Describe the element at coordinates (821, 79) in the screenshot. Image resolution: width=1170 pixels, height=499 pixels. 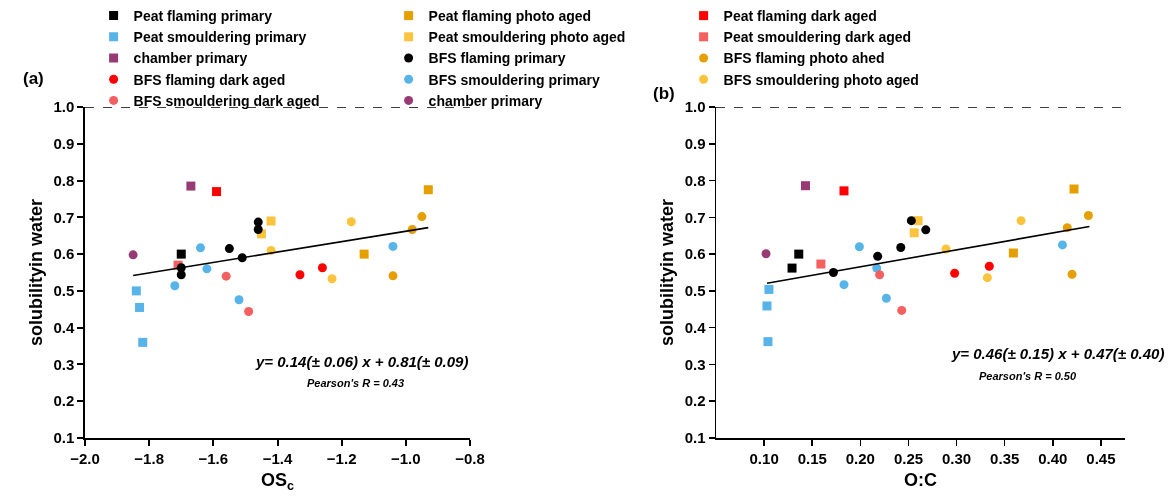
I see `legend-label: BFS smouldering photo aged` at that location.